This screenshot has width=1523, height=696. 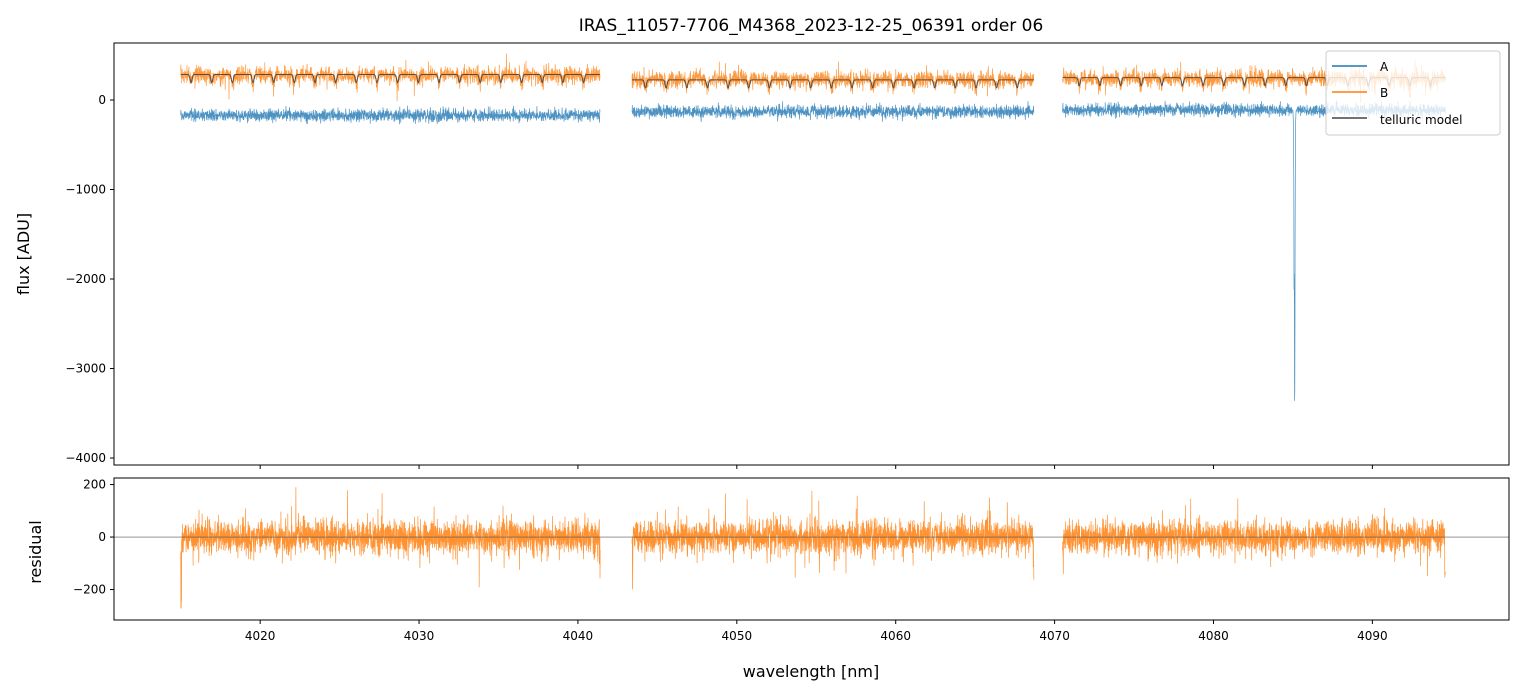 I want to click on y-axis-label-residual: residual, so click(x=35, y=551).